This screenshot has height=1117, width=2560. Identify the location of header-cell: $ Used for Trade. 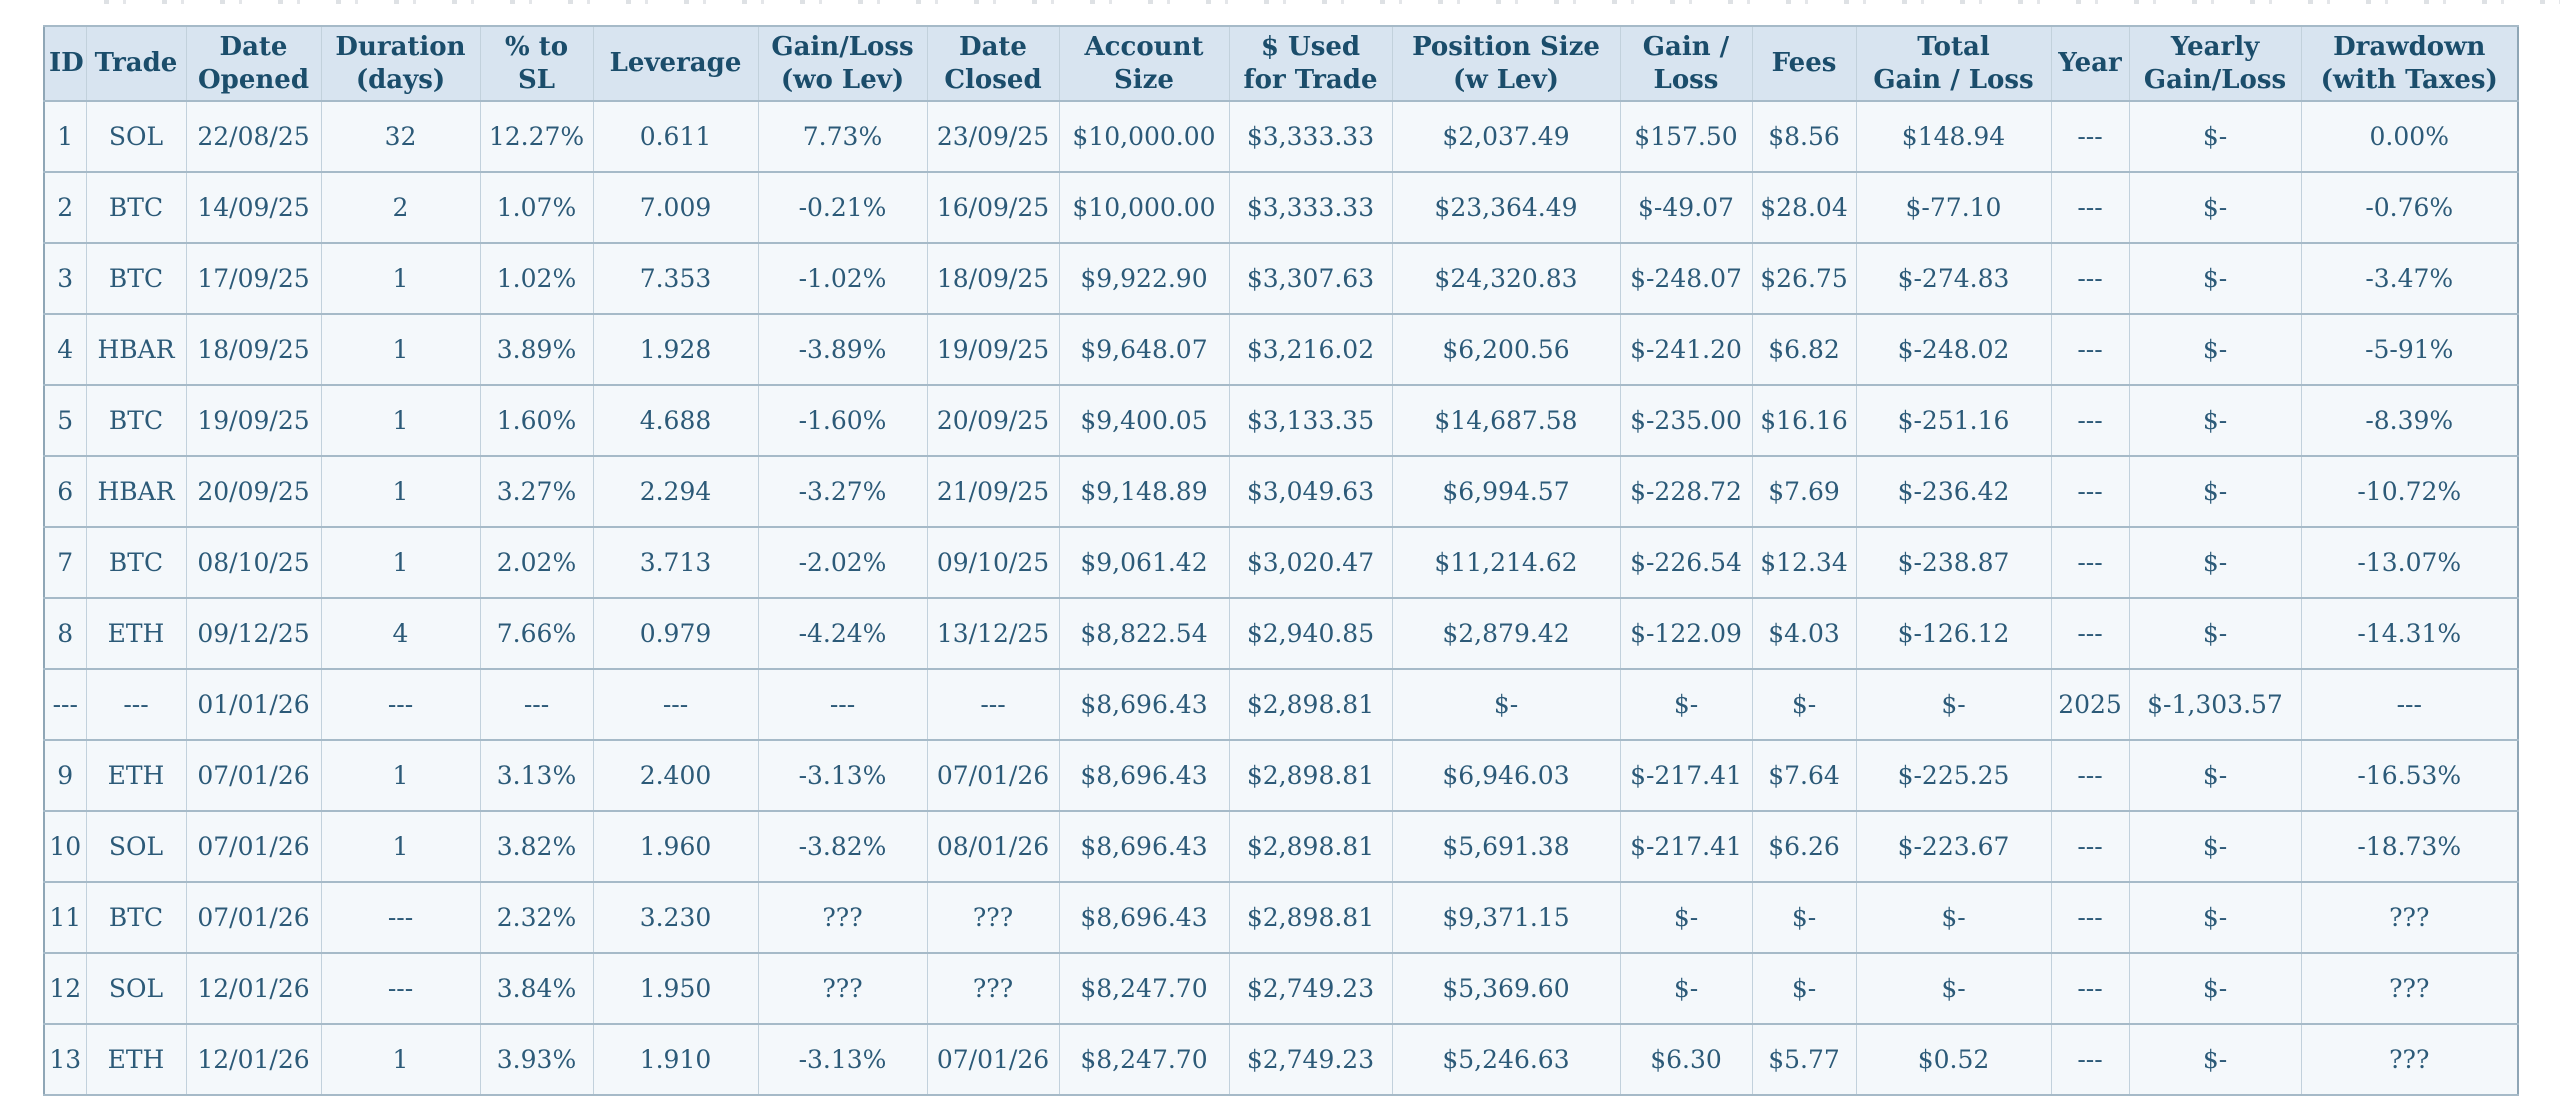
(1310, 63).